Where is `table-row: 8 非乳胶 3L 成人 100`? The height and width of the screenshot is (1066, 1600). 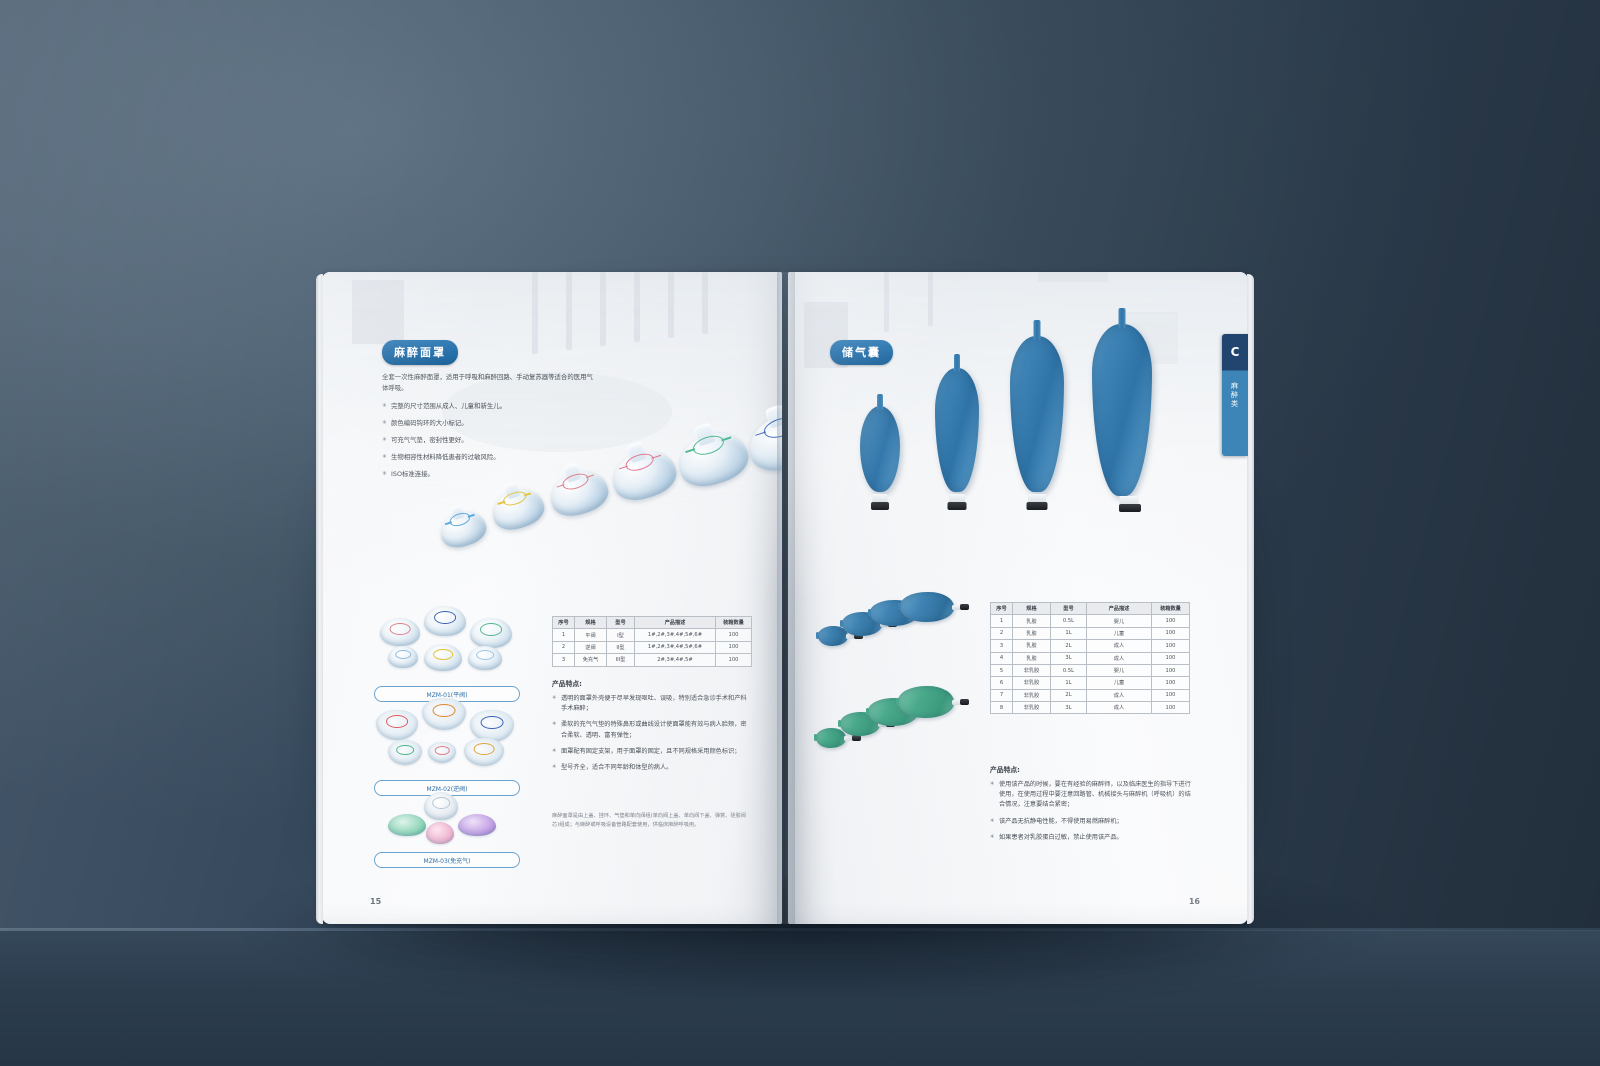 table-row: 8 非乳胶 3L 成人 100 is located at coordinates (1090, 707).